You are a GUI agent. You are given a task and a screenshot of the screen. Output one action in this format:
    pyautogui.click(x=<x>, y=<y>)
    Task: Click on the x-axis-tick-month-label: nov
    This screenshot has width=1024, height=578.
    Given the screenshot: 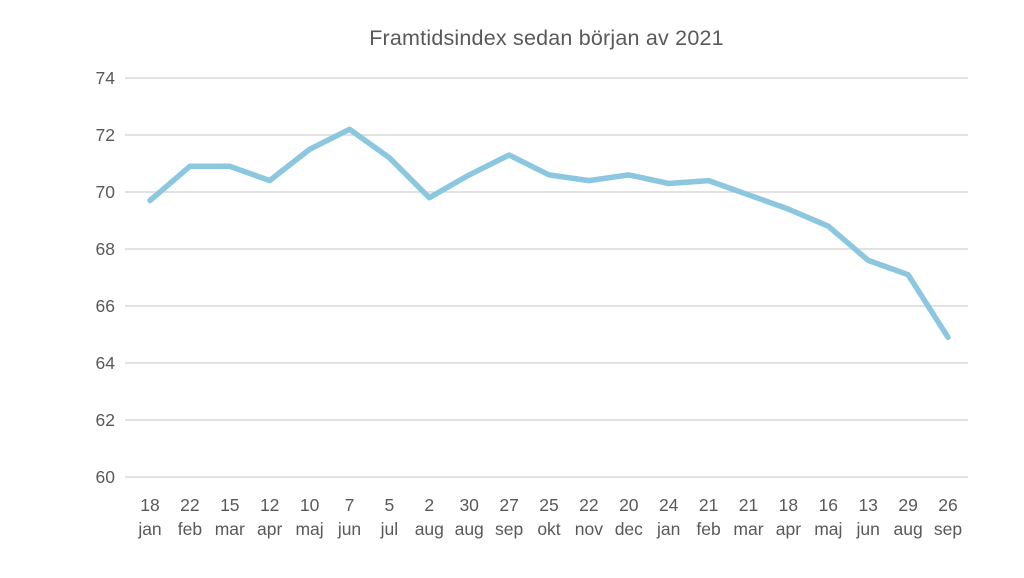 What is the action you would take?
    pyautogui.click(x=589, y=529)
    